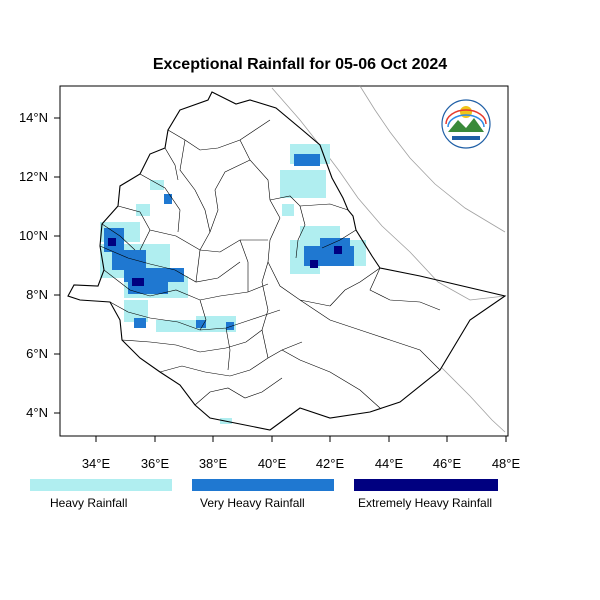 The width and height of the screenshot is (600, 600). Describe the element at coordinates (37, 294) in the screenshot. I see `y-tick-label: 8°N` at that location.